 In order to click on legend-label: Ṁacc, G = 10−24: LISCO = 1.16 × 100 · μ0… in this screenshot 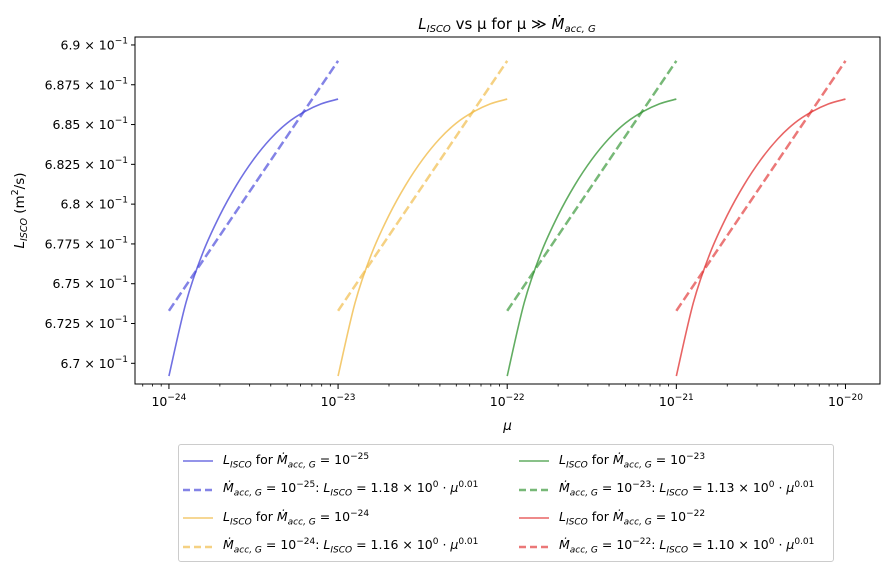, I will do `click(350, 546)`.